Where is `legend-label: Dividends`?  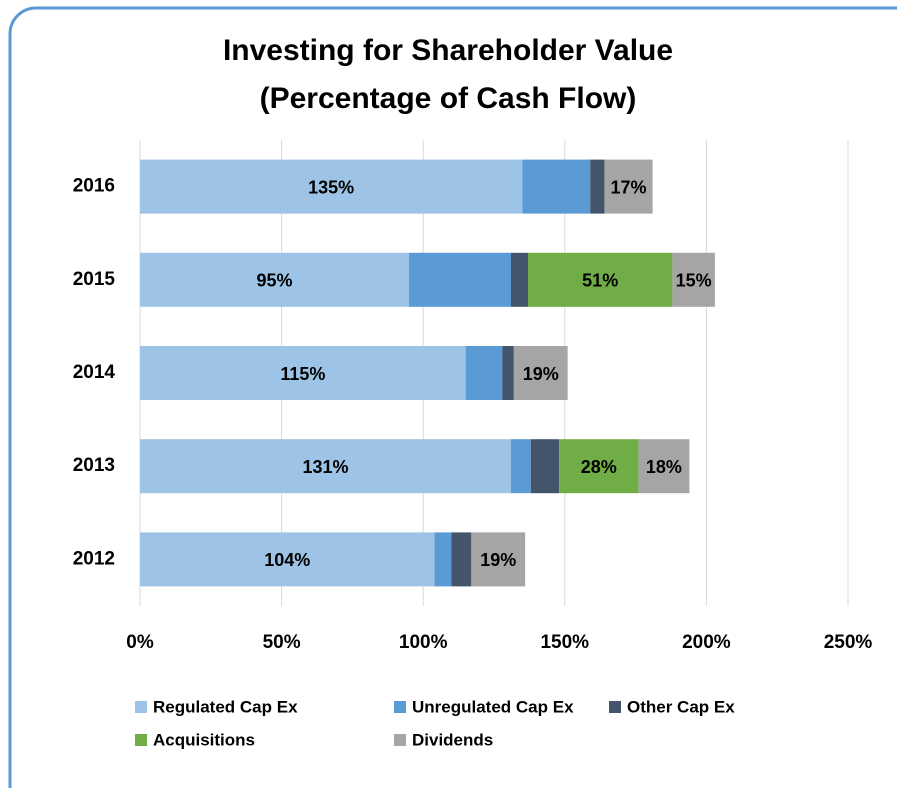 legend-label: Dividends is located at coordinates (452, 739).